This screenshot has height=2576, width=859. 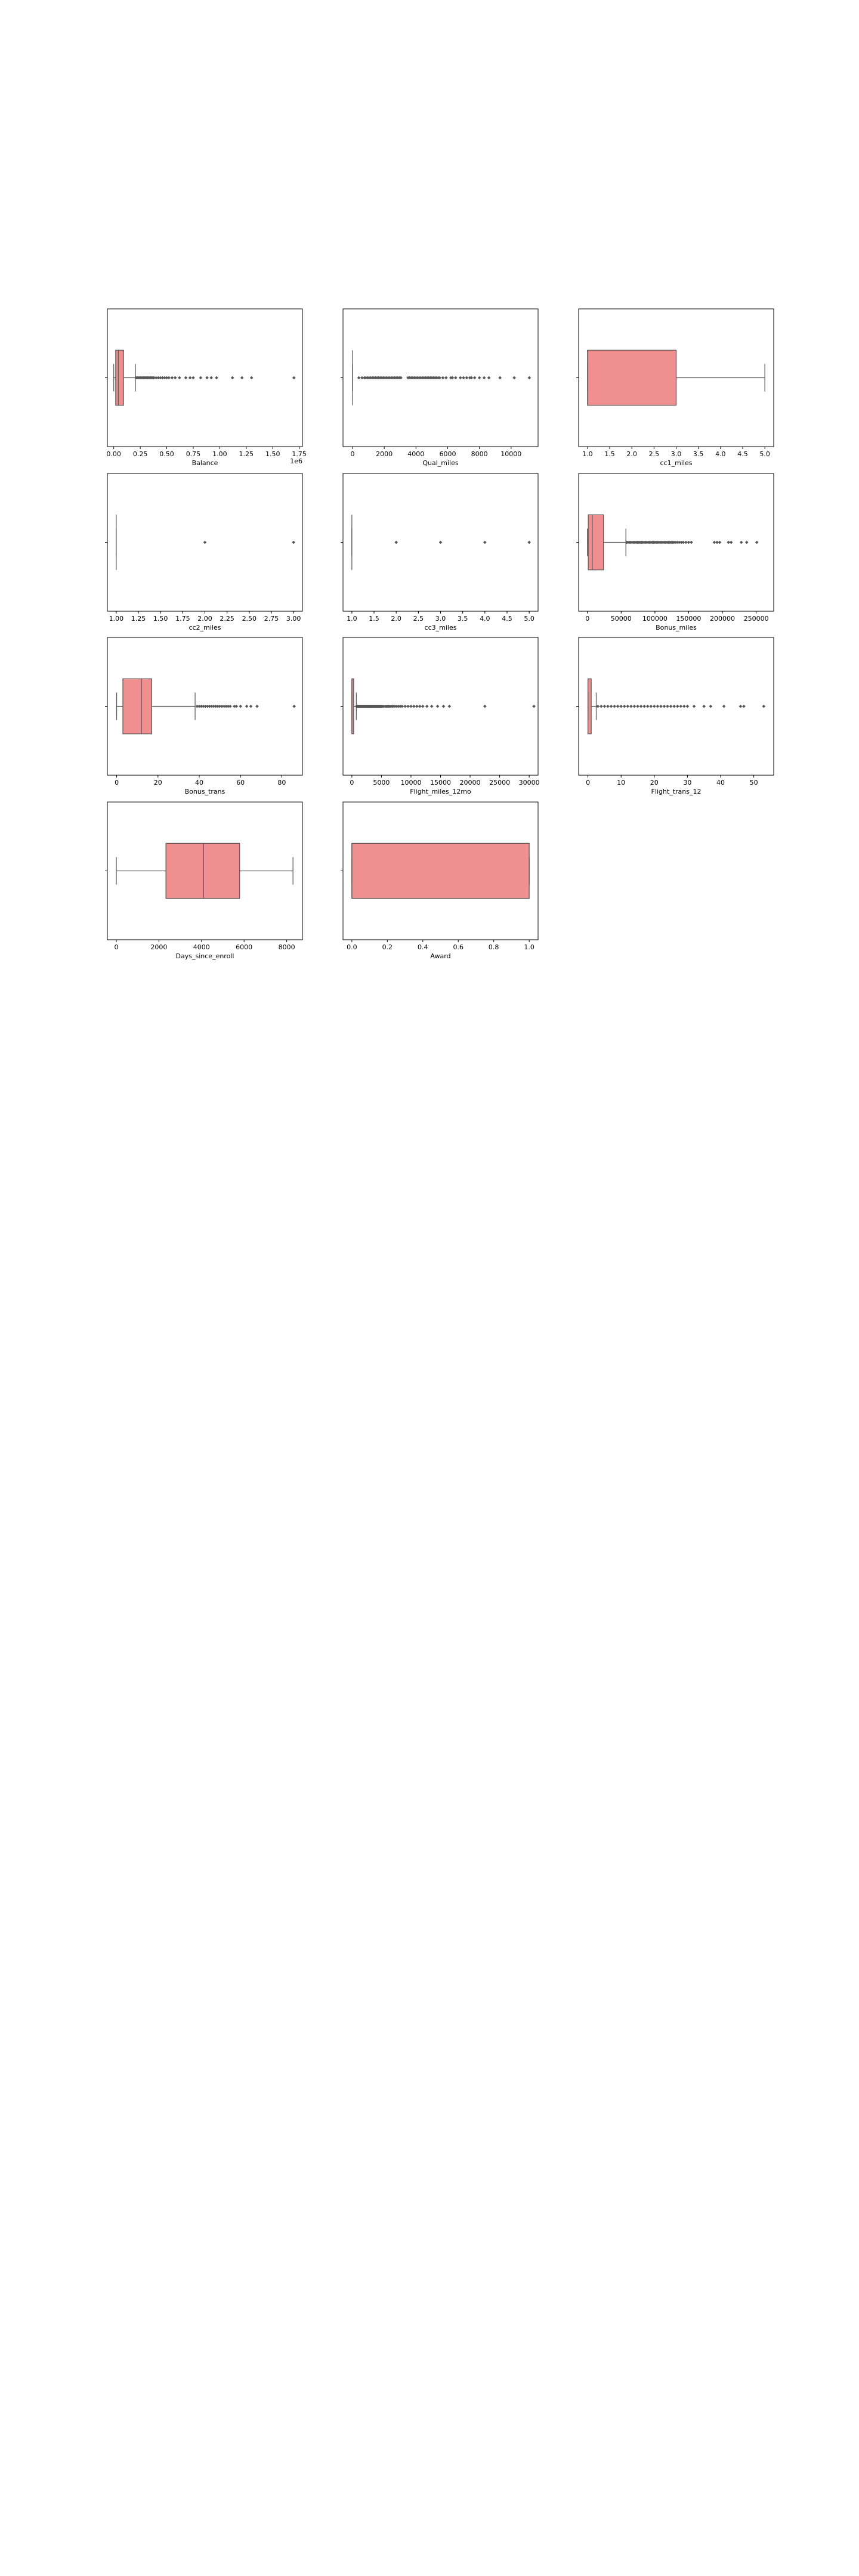 I want to click on x-tick-label: 1.50, so click(x=272, y=454).